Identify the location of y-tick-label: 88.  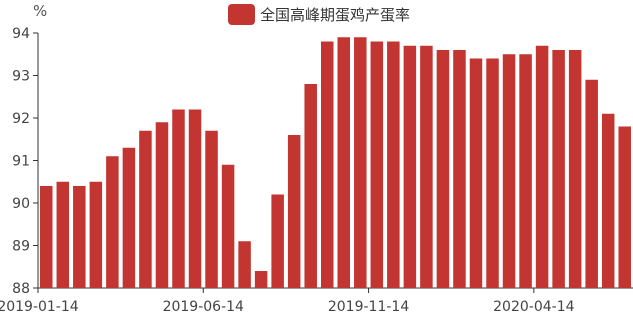
(21, 289).